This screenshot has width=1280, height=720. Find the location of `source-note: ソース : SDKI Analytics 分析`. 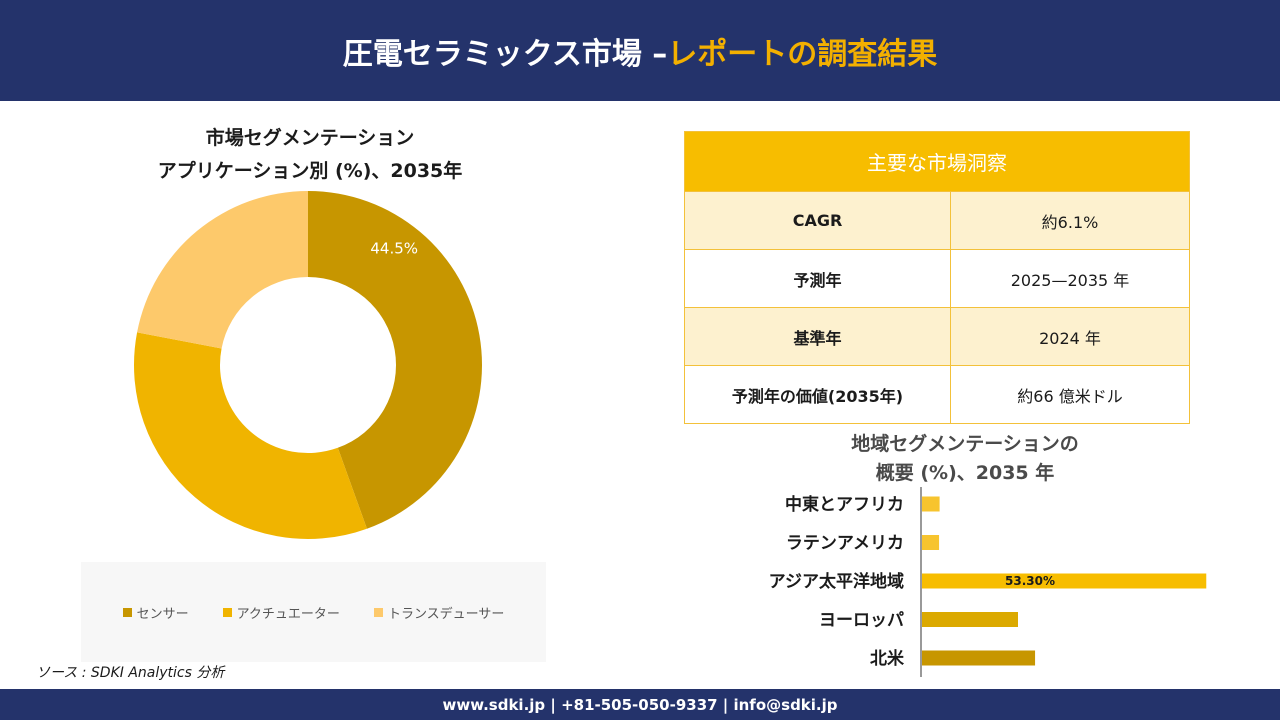

source-note: ソース : SDKI Analytics 分析 is located at coordinates (130, 673).